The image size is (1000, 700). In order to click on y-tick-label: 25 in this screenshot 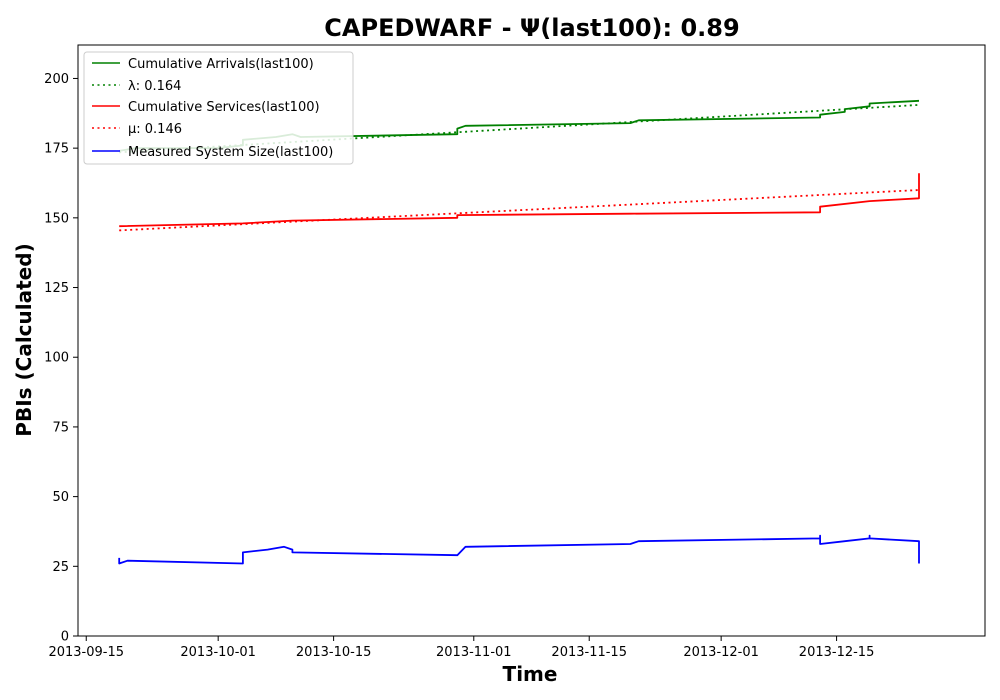, I will do `click(60, 567)`.